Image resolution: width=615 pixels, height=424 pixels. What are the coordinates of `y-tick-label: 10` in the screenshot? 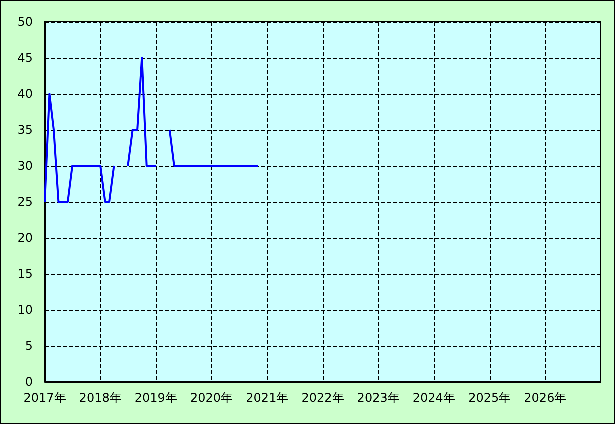 It's located at (25, 310).